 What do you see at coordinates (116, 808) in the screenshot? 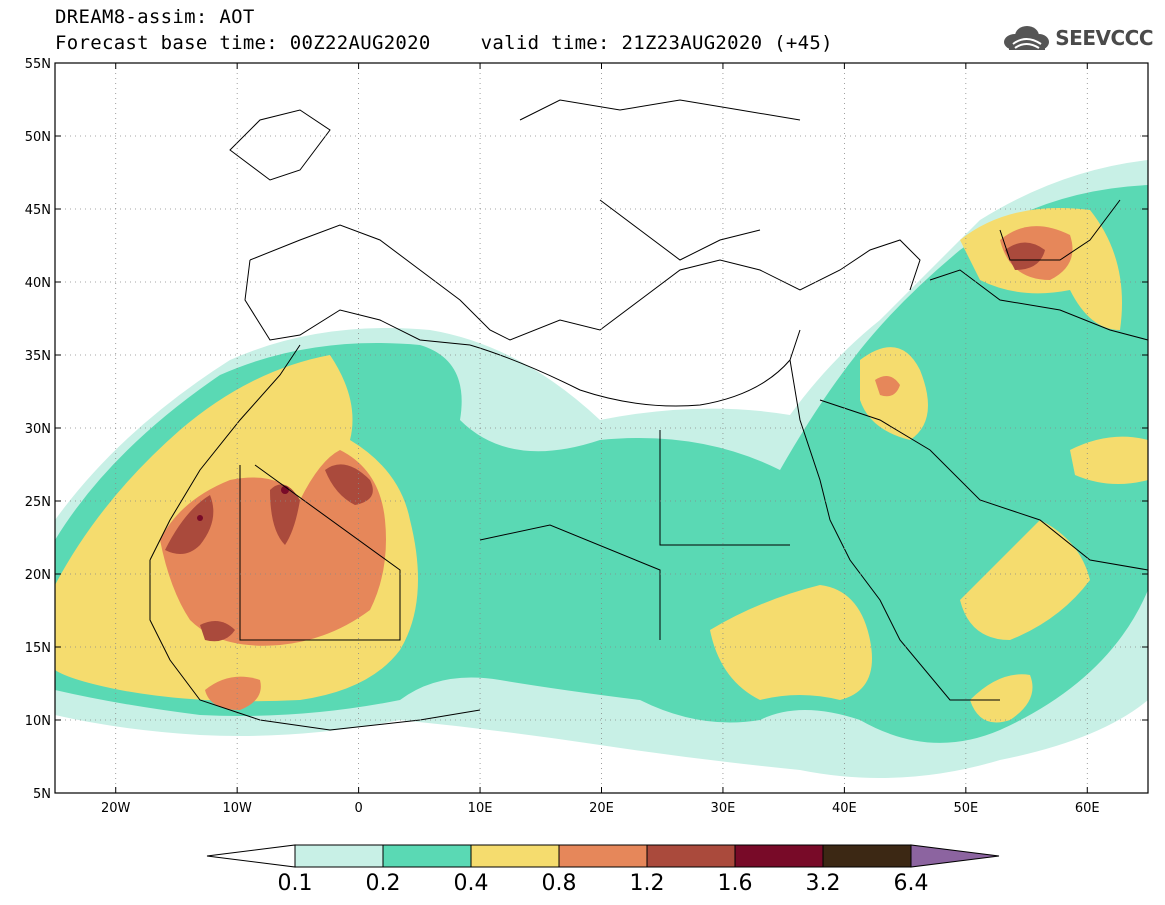
I see `lon-tick-label: 20W` at bounding box center [116, 808].